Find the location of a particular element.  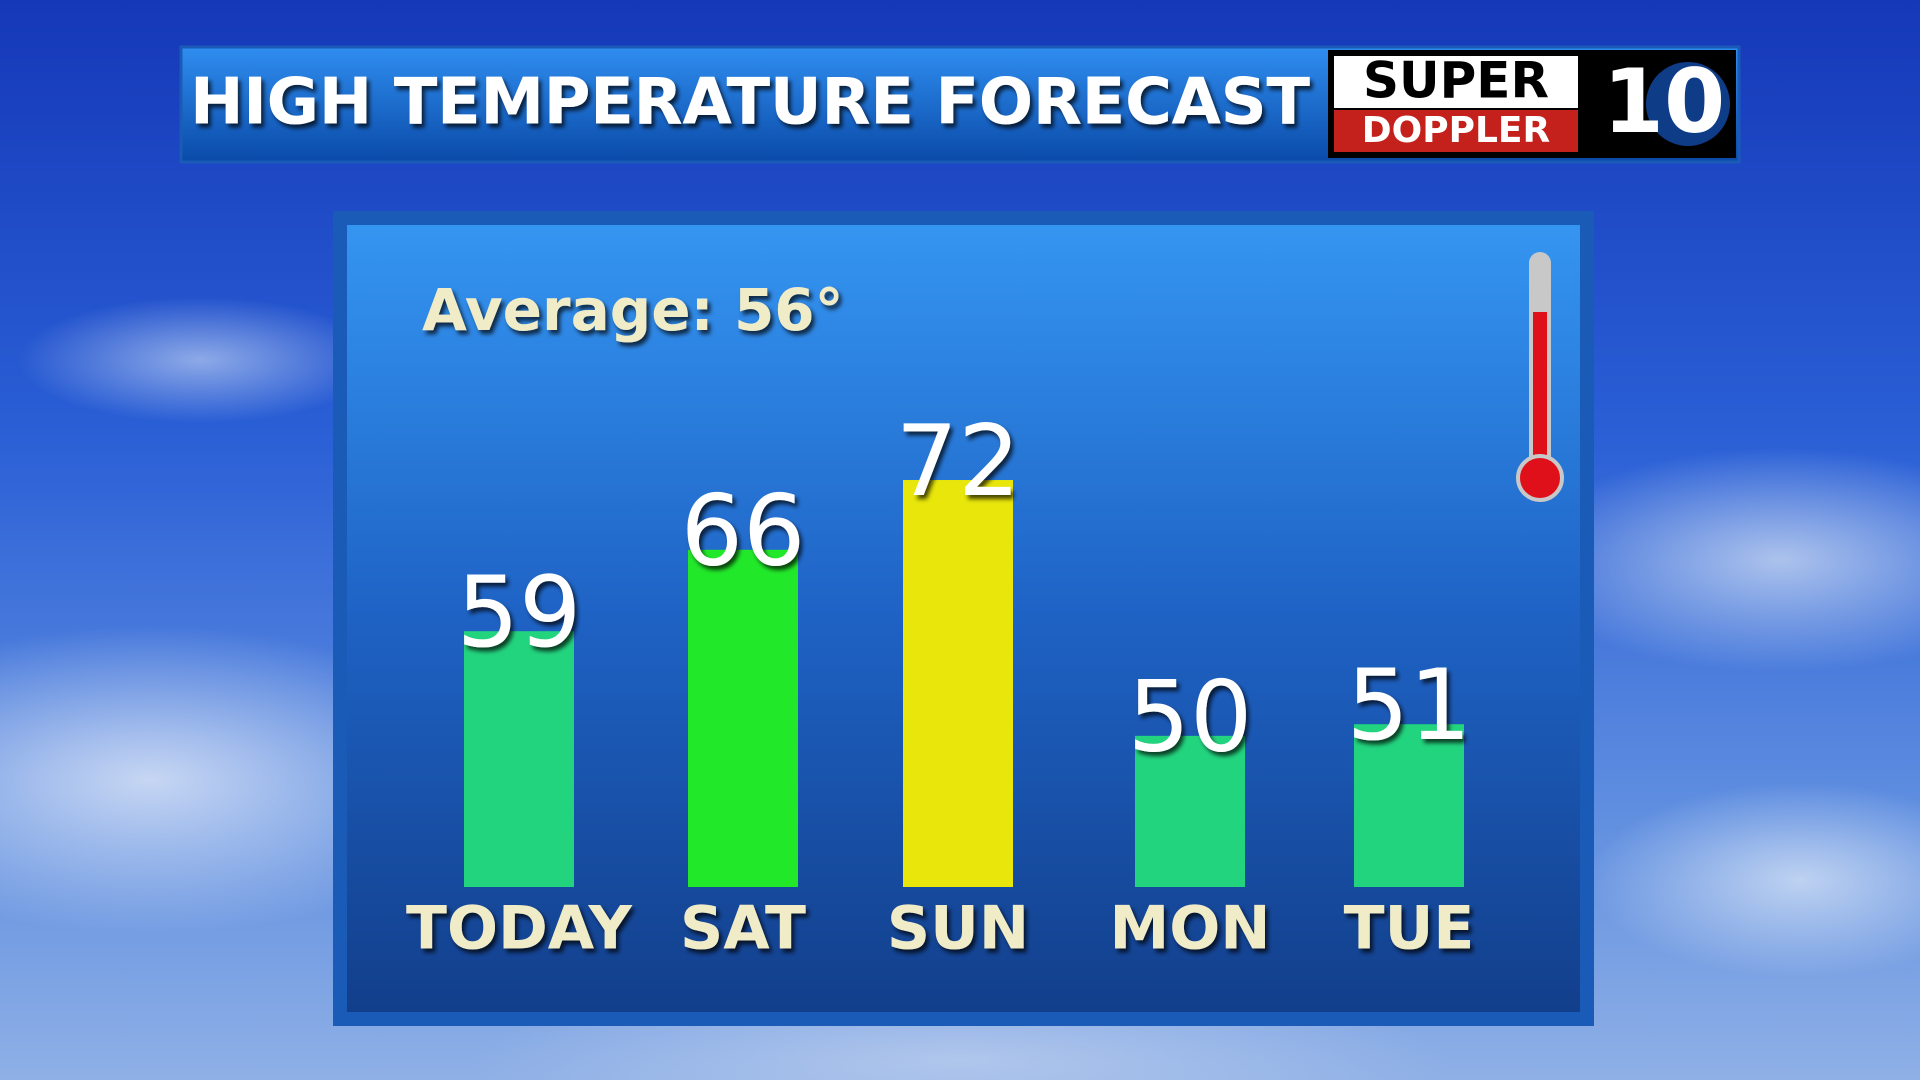

value-label: 50 is located at coordinates (1190, 718).